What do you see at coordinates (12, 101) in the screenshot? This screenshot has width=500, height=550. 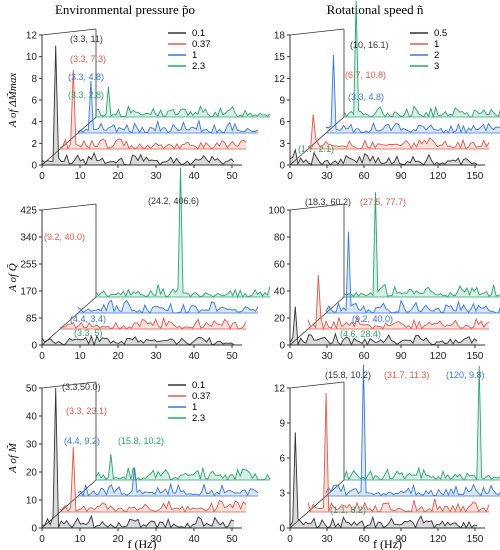 I see `y-axis-label: A of ΔM̃max` at bounding box center [12, 101].